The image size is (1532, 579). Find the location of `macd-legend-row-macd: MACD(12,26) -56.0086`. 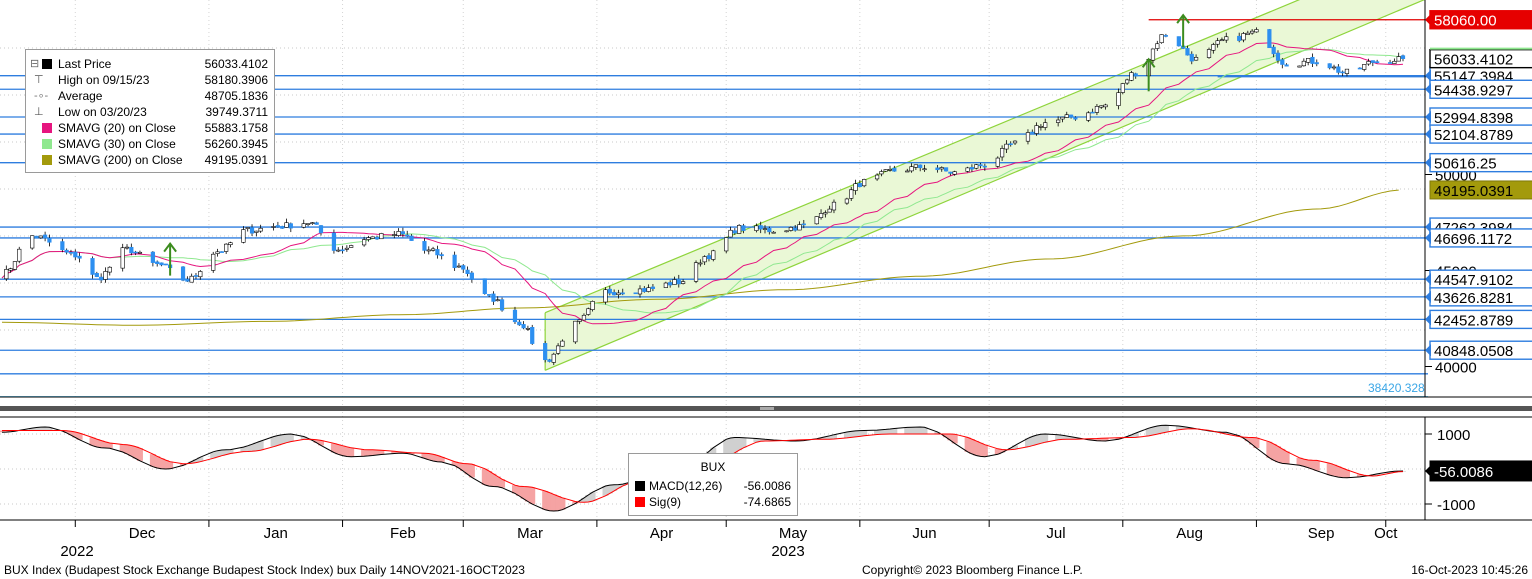

macd-legend-row-macd: MACD(12,26) -56.0086 is located at coordinates (713, 486).